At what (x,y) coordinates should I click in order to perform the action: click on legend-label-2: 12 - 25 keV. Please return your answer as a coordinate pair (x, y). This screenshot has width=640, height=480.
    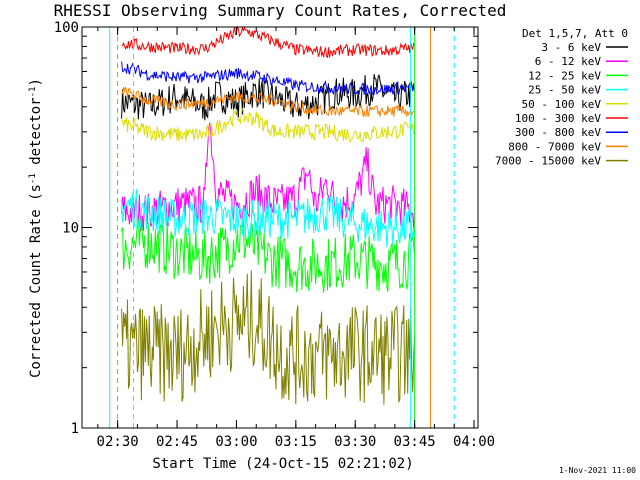
    Looking at the image, I should click on (564, 75).